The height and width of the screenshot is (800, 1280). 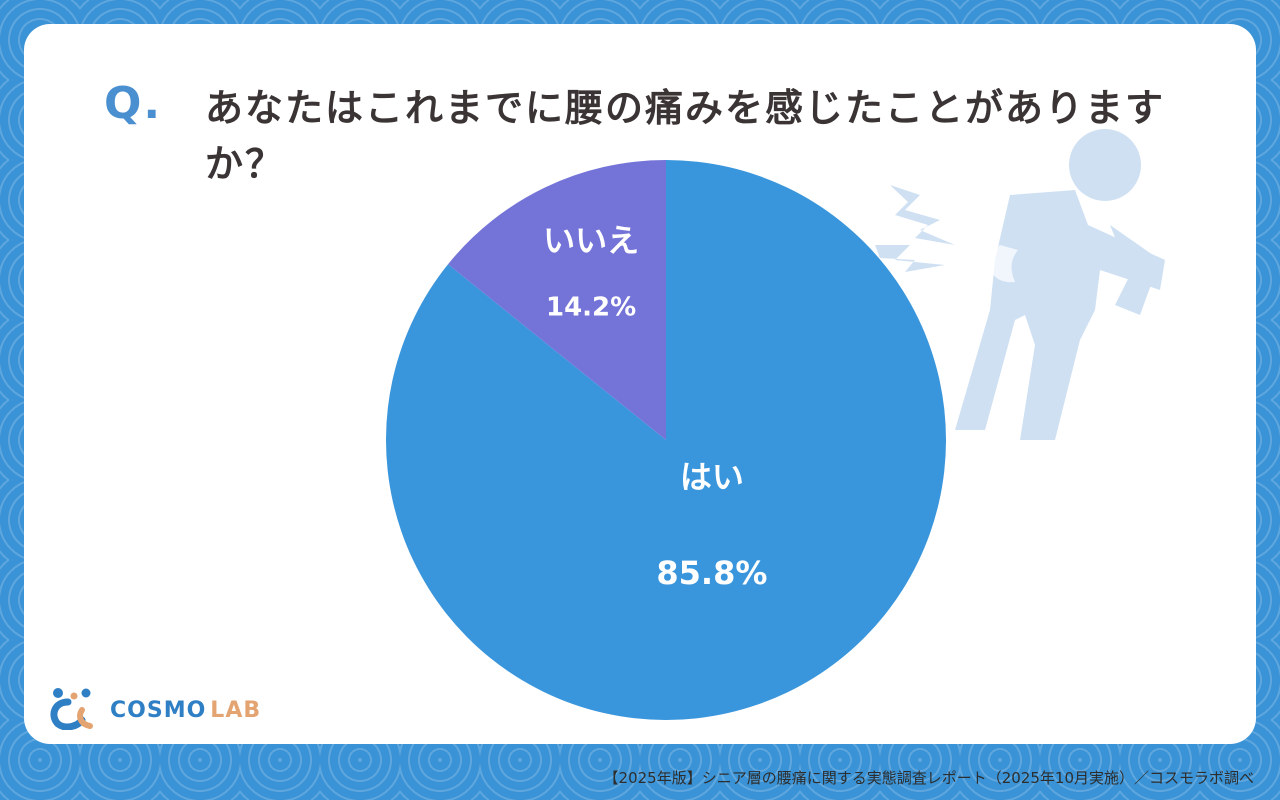 I want to click on slice-label-1: いいえ, so click(x=591, y=240).